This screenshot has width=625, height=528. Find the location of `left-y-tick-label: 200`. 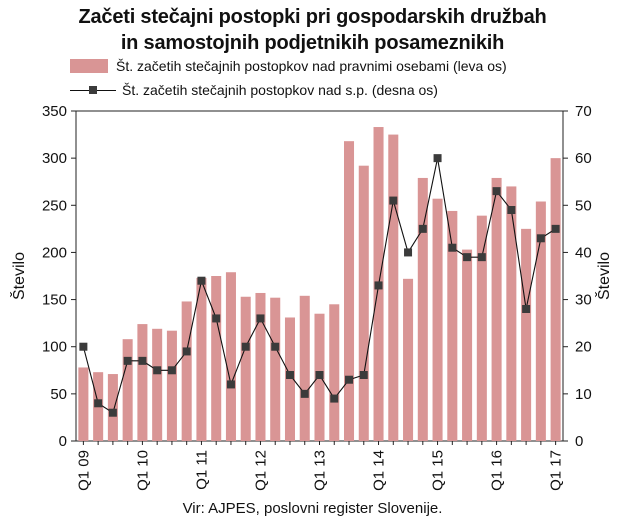

left-y-tick-label: 200 is located at coordinates (54, 252).